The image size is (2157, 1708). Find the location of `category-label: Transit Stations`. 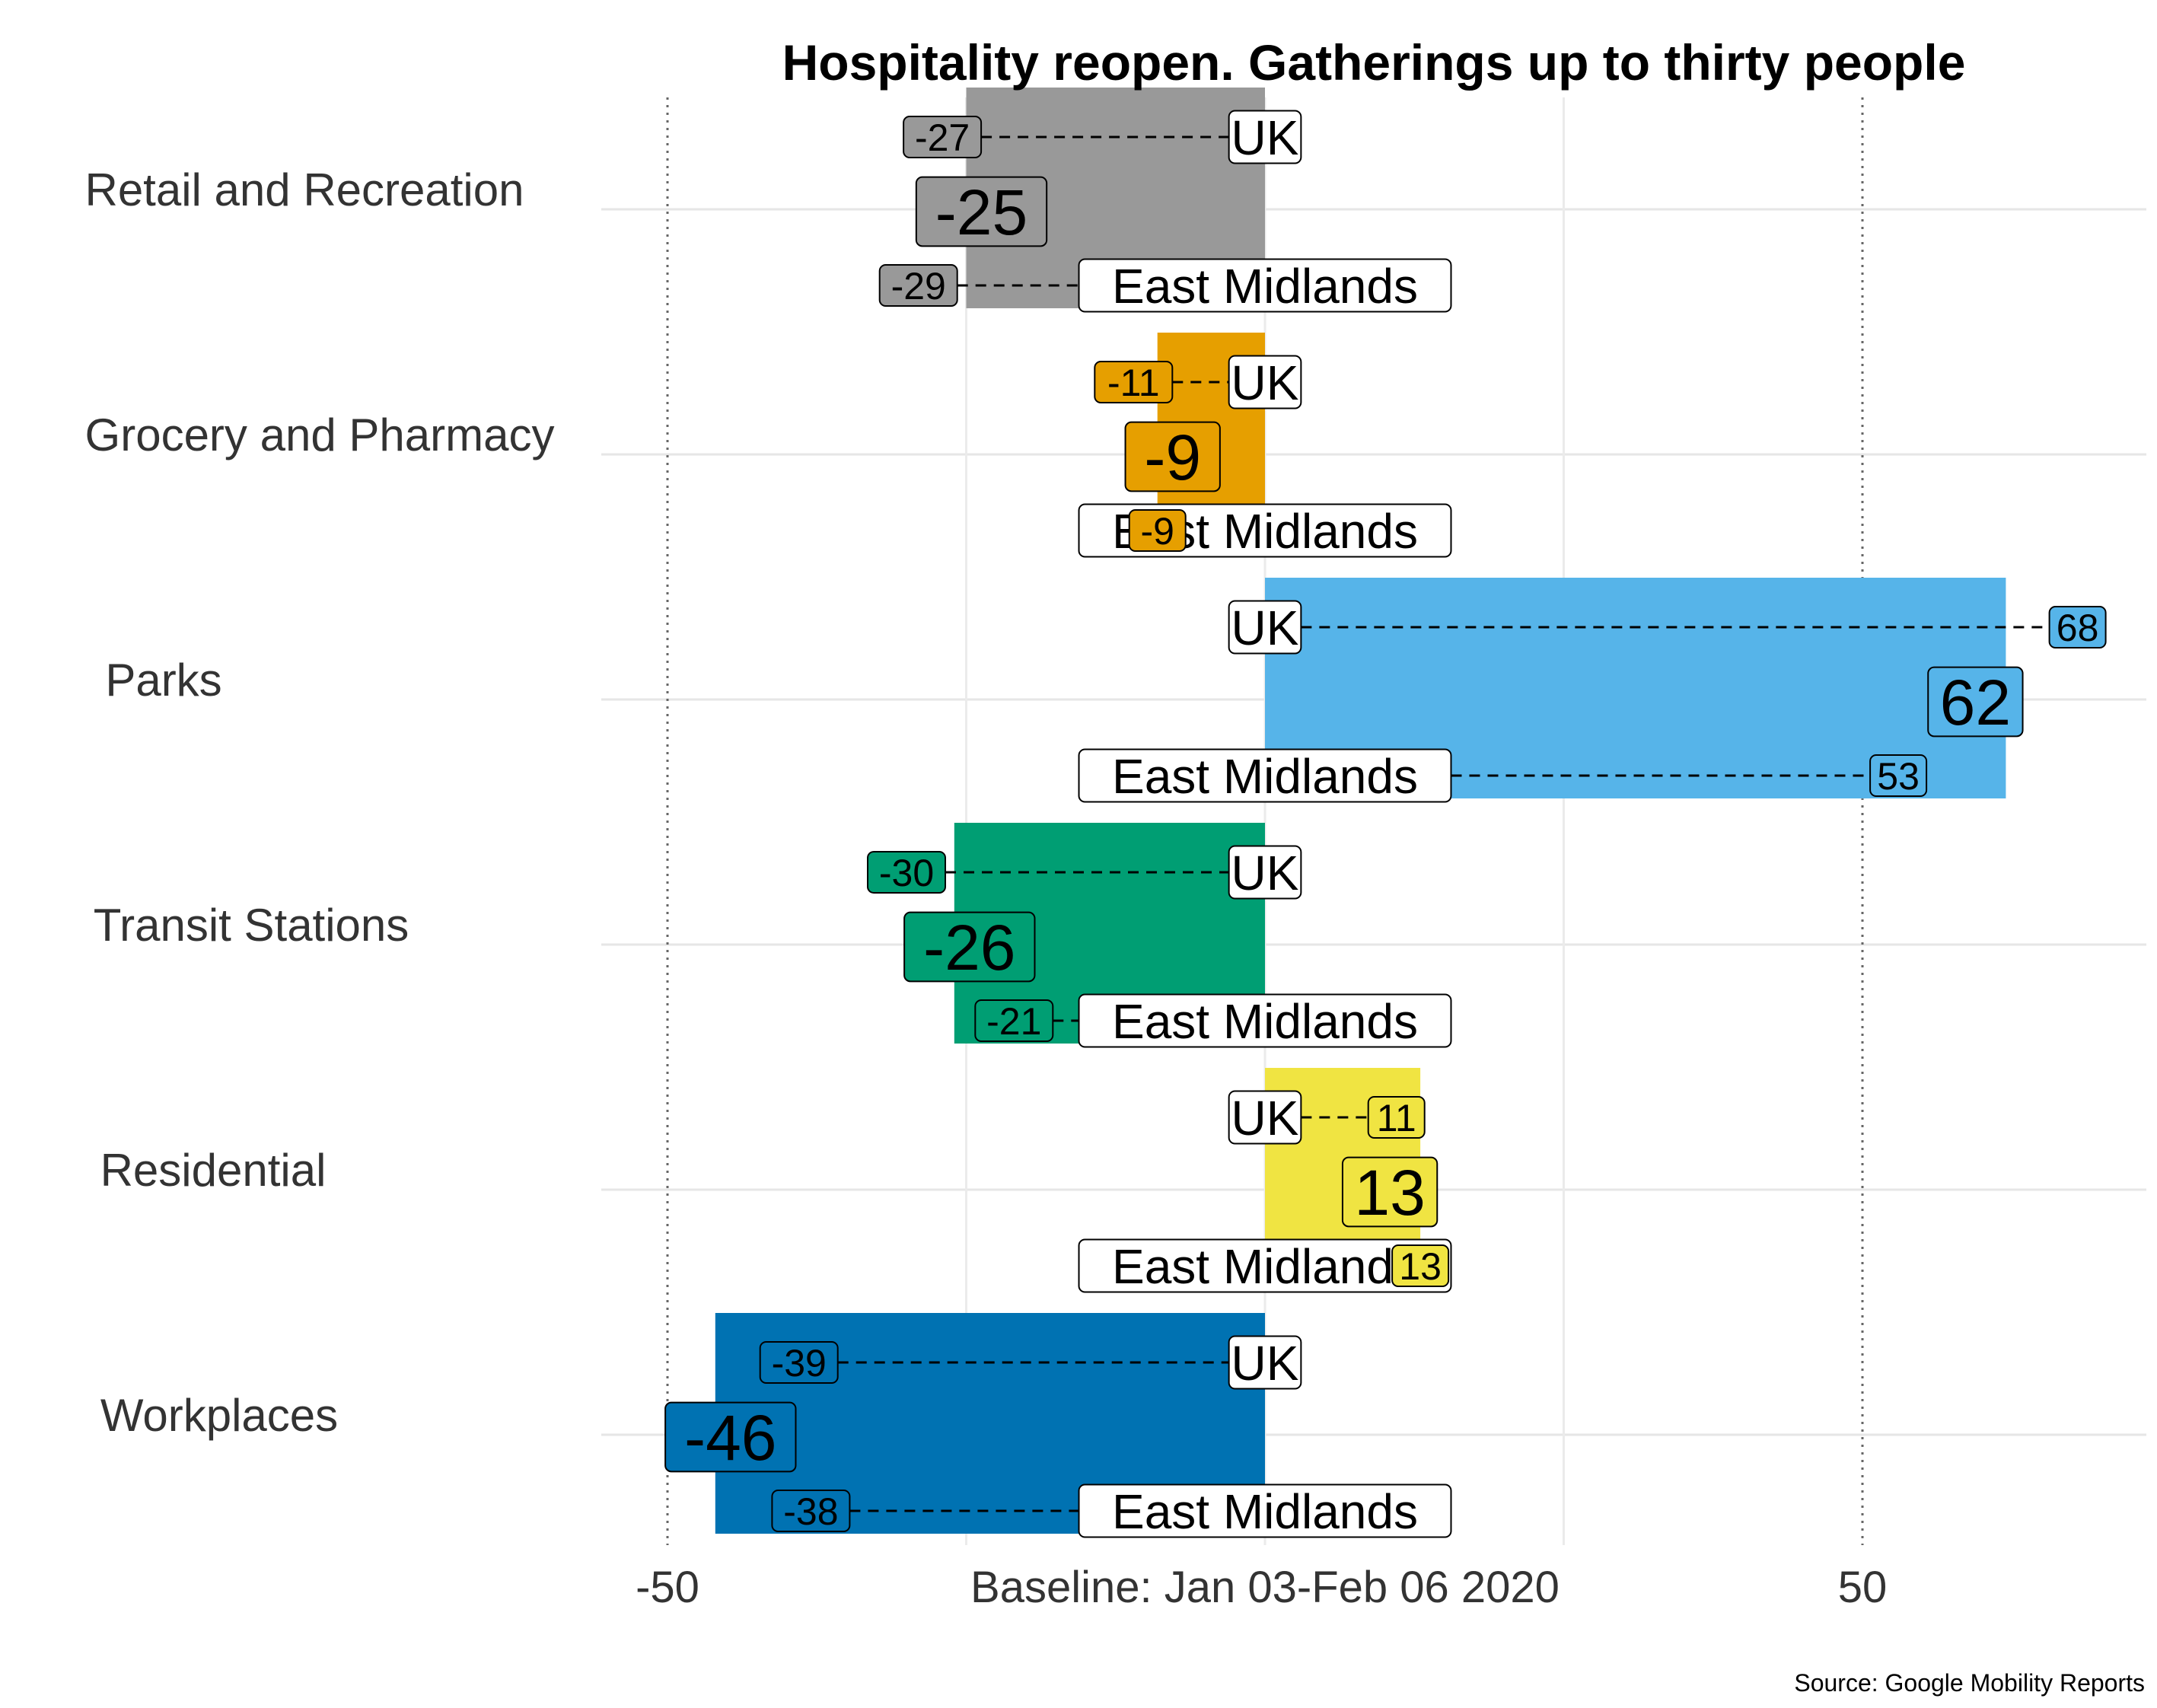

category-label: Transit Stations is located at coordinates (252, 925).